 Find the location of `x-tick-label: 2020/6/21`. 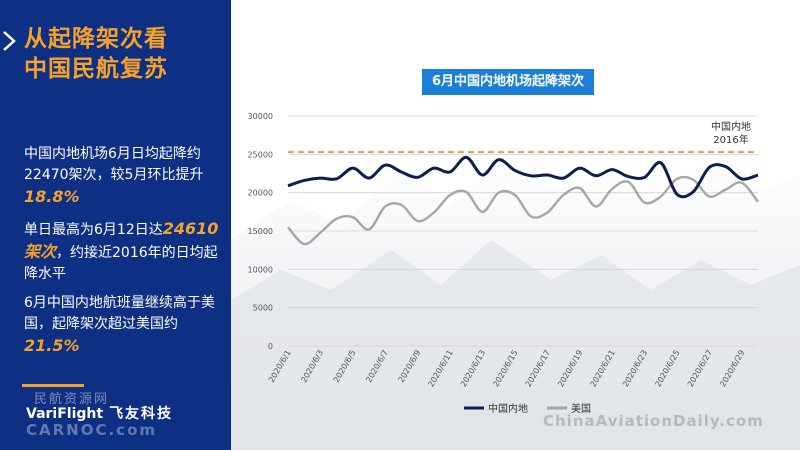

x-tick-label: 2020/6/21 is located at coordinates (603, 369).